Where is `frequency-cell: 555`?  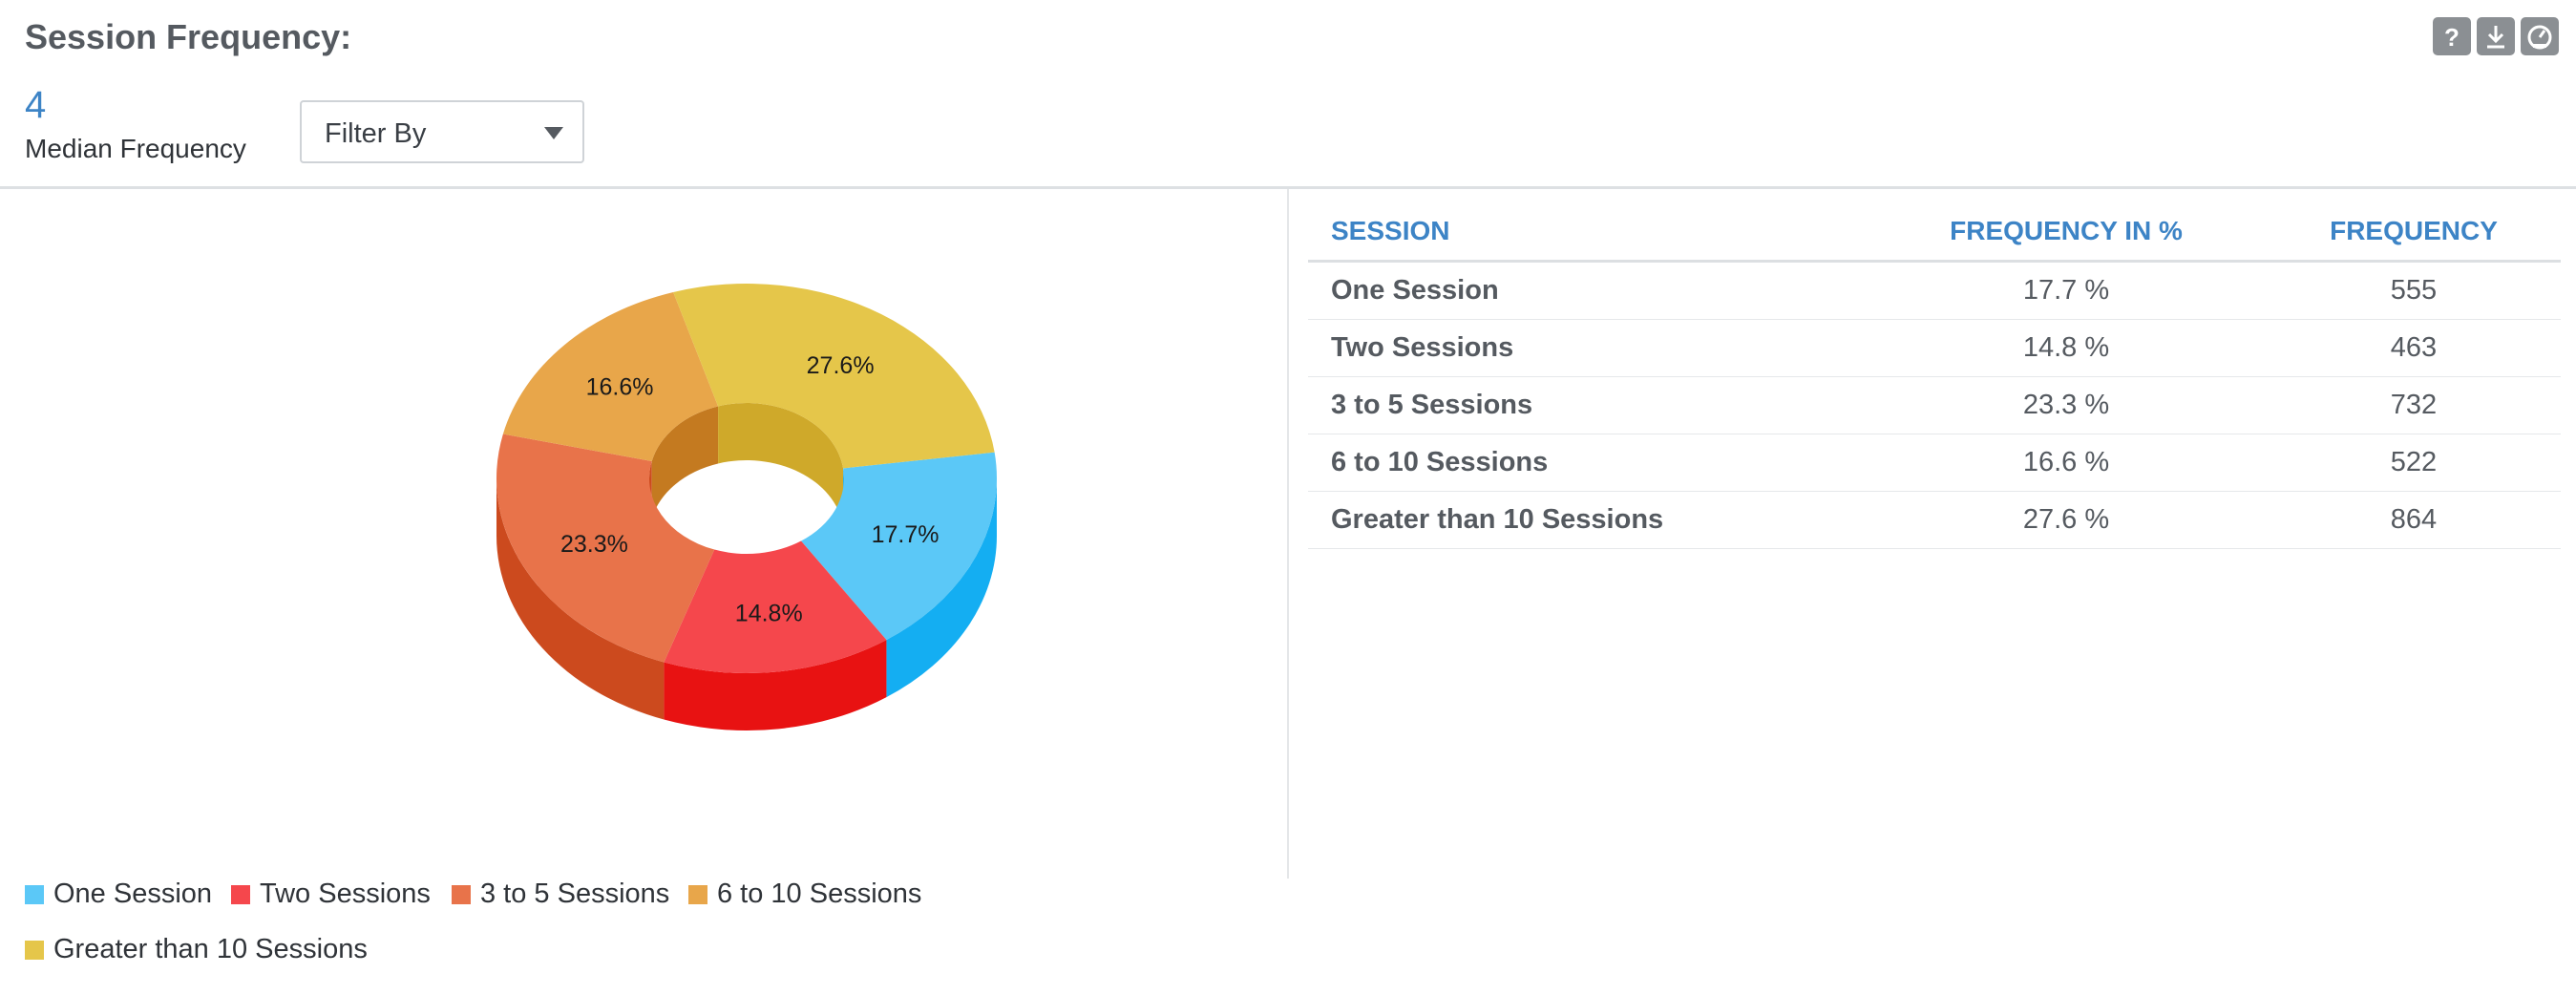 frequency-cell: 555 is located at coordinates (2414, 290).